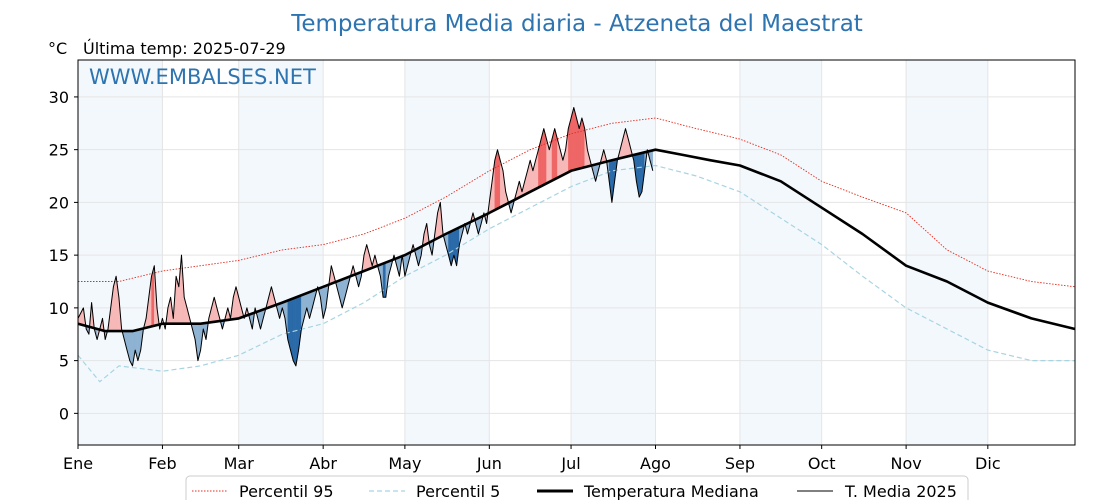 Image resolution: width=1120 pixels, height=500 pixels. What do you see at coordinates (905, 463) in the screenshot?
I see `x-tick-label: Nov` at bounding box center [905, 463].